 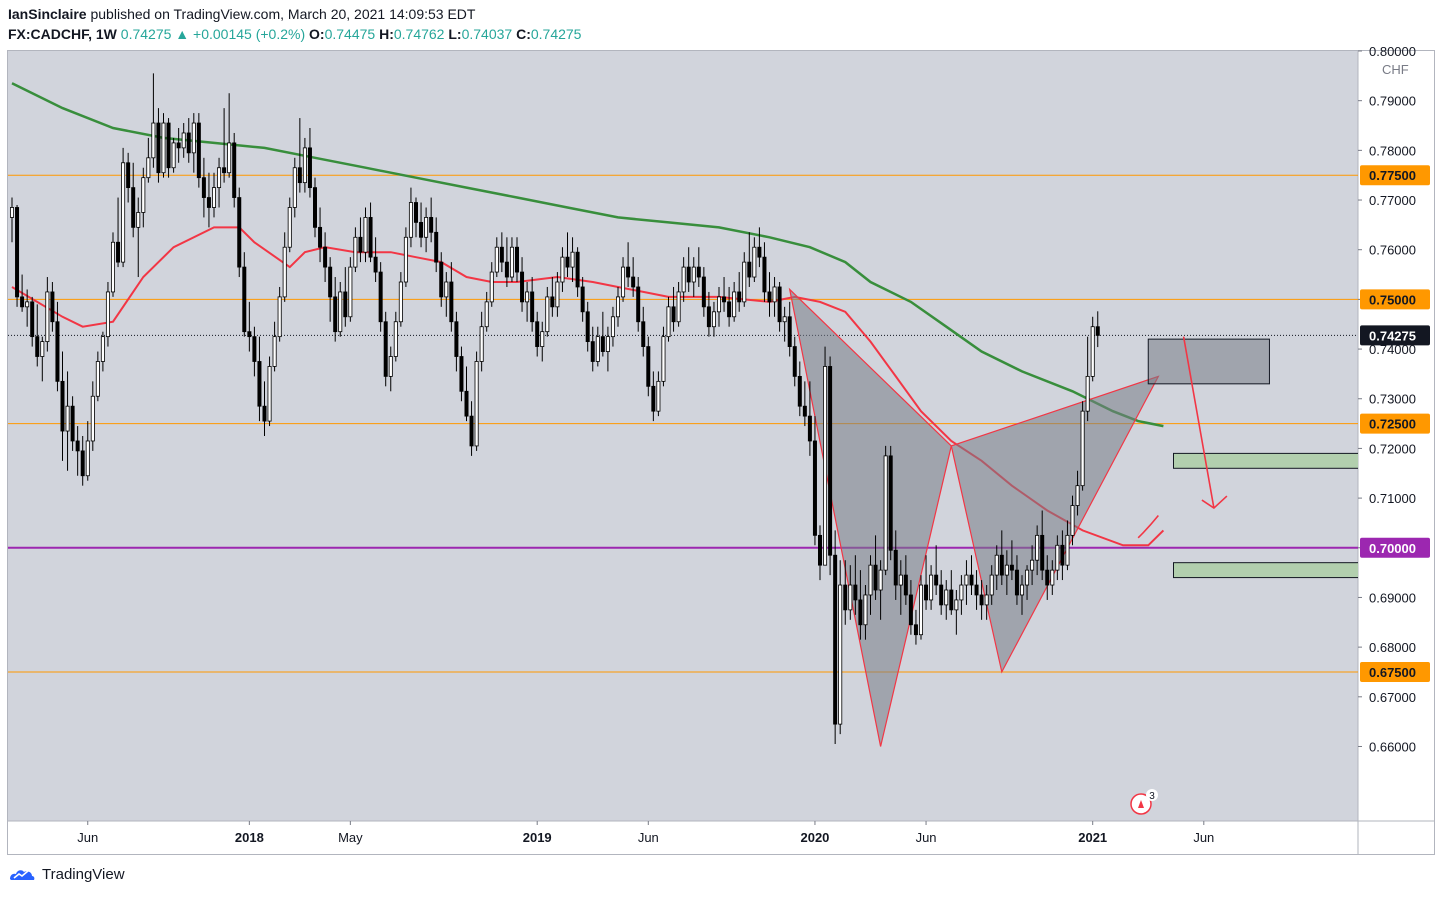 I want to click on open-label: O:, so click(x=317, y=34).